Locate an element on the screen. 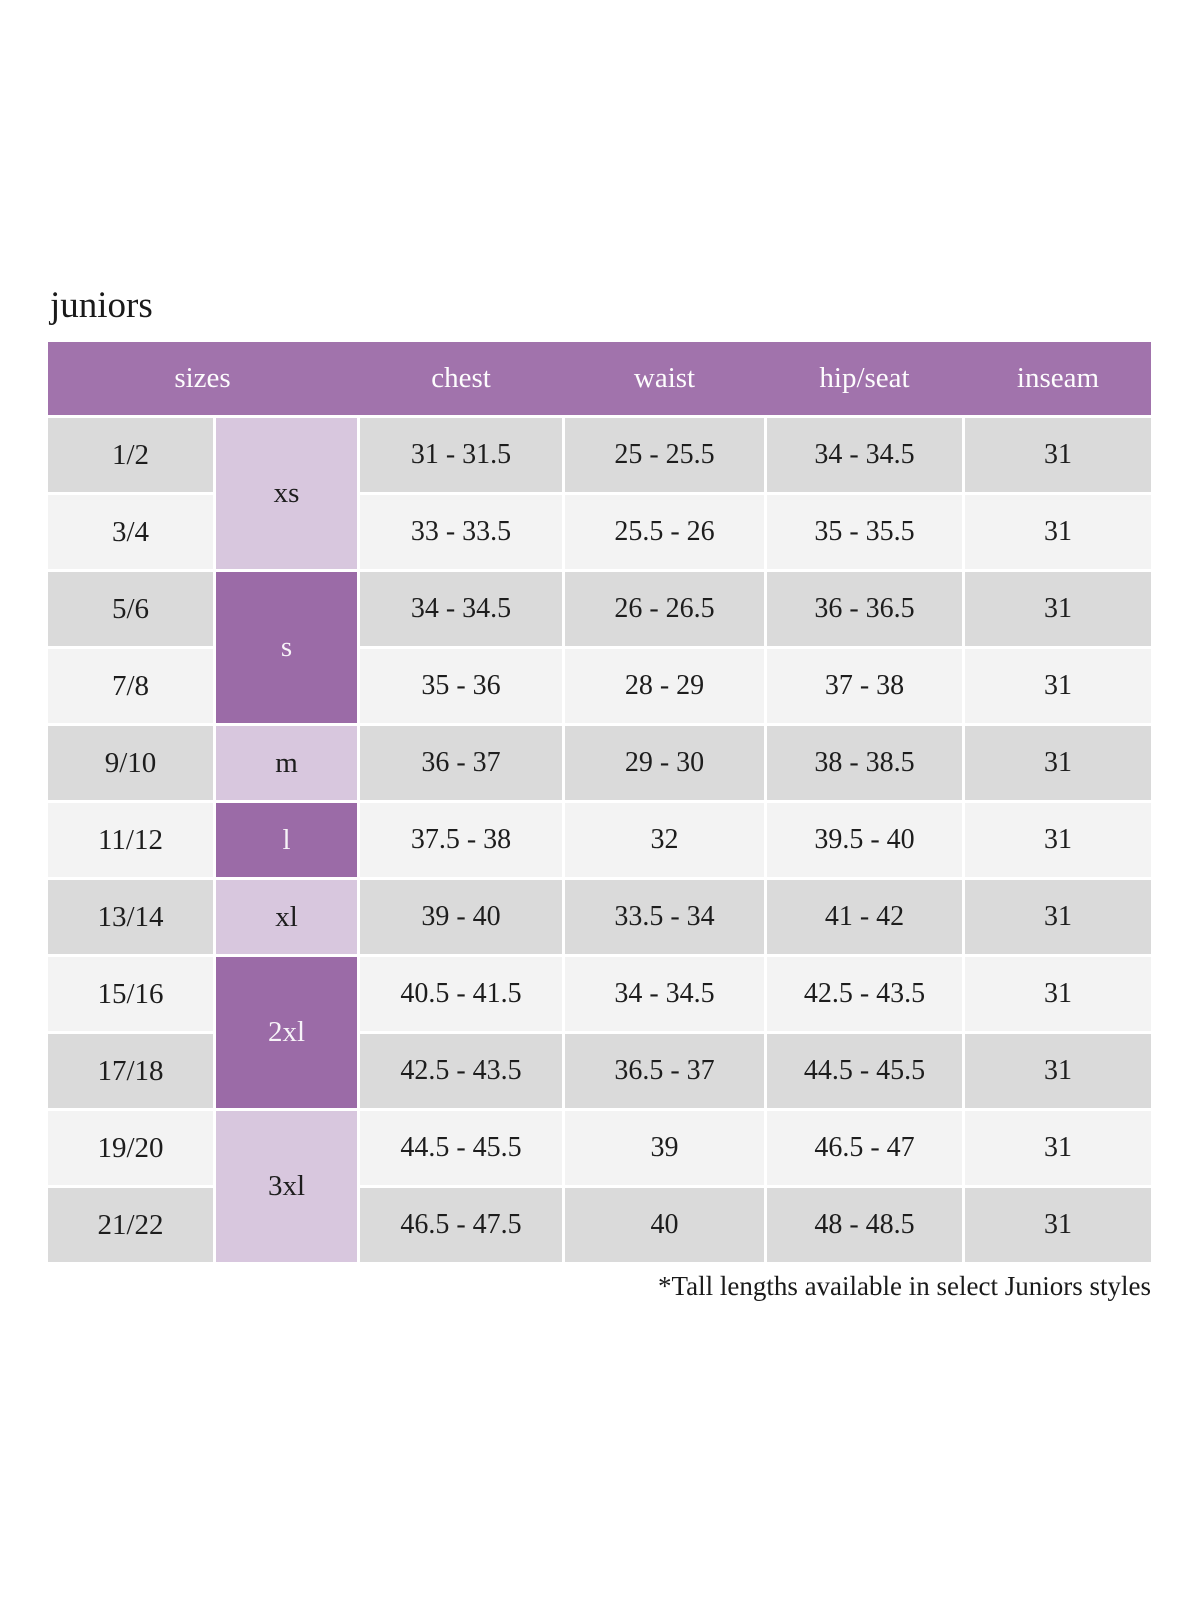  waist-cell: 32 is located at coordinates (664, 840).